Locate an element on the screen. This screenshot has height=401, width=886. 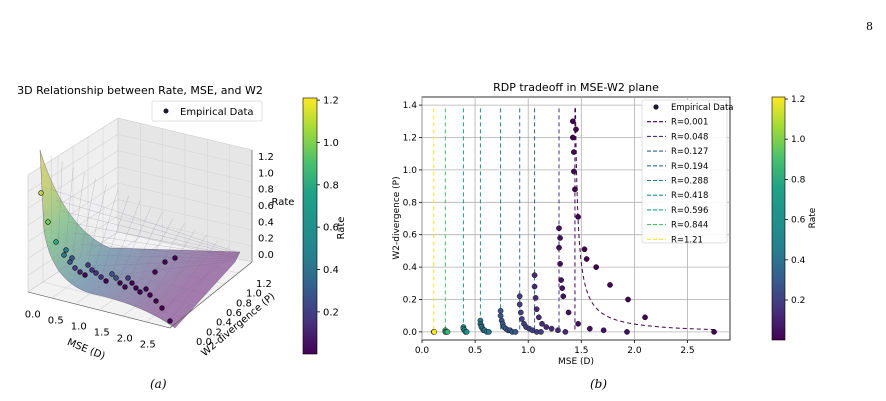
y-tick-label: 0.2 is located at coordinates (410, 301).